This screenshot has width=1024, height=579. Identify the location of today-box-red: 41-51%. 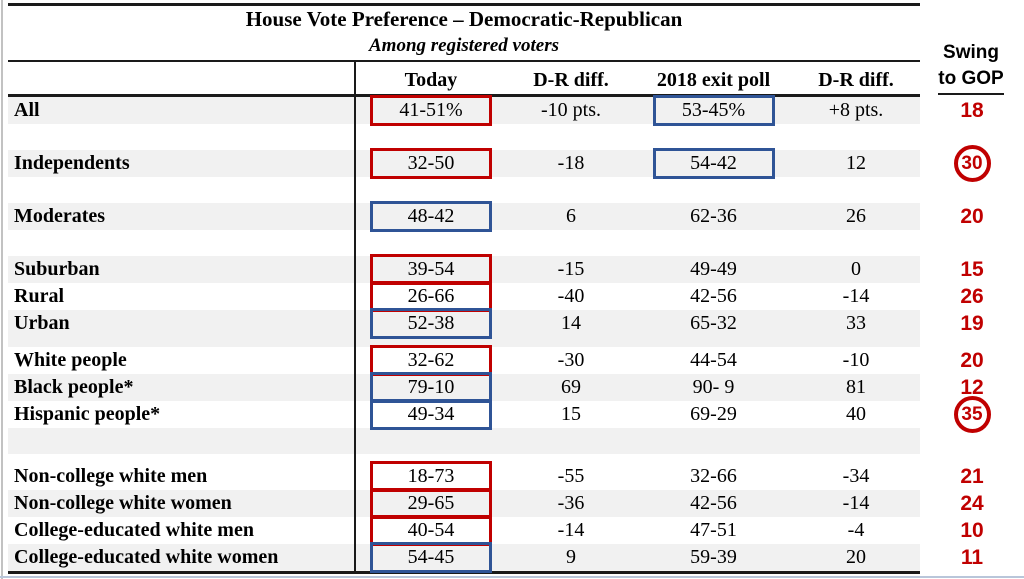
(431, 110).